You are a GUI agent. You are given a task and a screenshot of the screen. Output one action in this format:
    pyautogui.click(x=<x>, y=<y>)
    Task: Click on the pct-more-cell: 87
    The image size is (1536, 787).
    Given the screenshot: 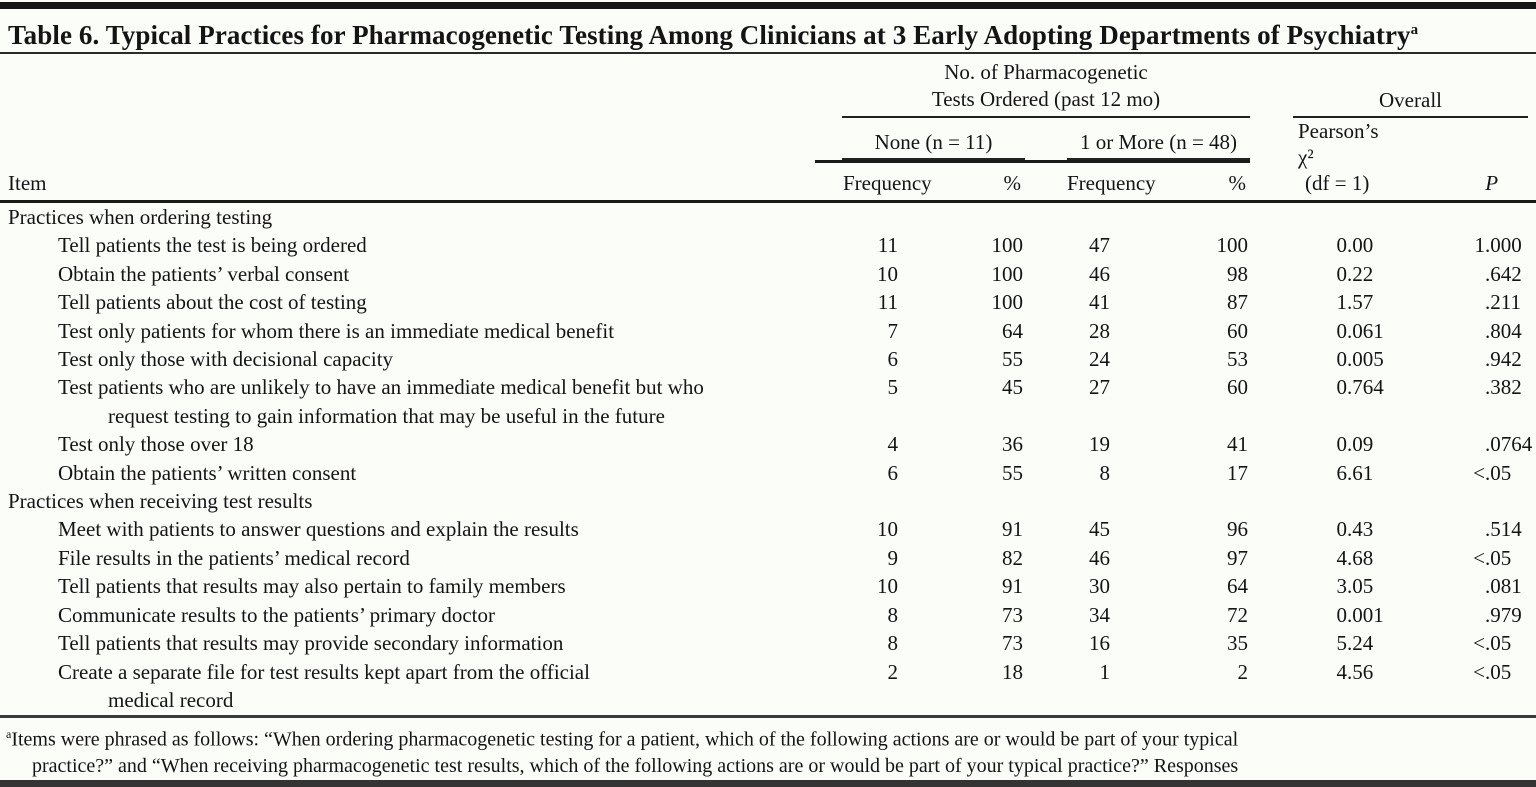 What is the action you would take?
    pyautogui.click(x=1237, y=302)
    